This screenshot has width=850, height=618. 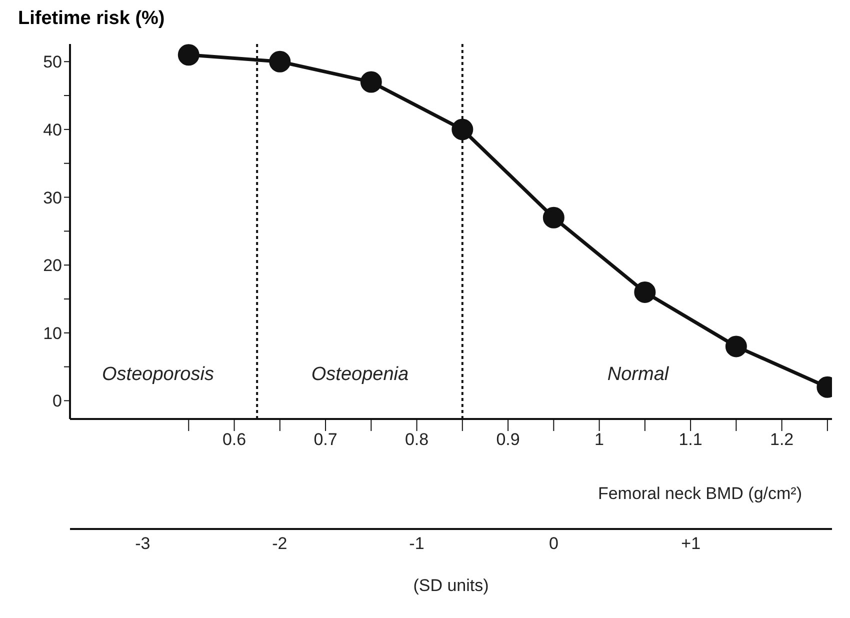 I want to click on x-tick-label: 0.8, so click(x=416, y=440).